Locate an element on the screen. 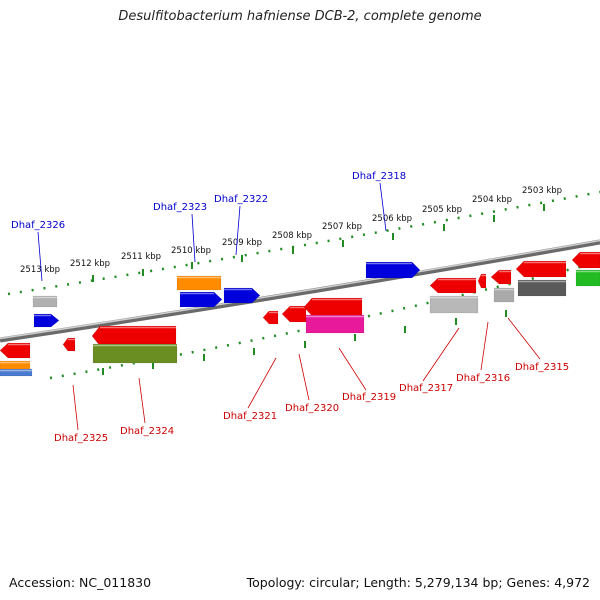  kbp-tick-label: 2503 kbp is located at coordinates (542, 191).